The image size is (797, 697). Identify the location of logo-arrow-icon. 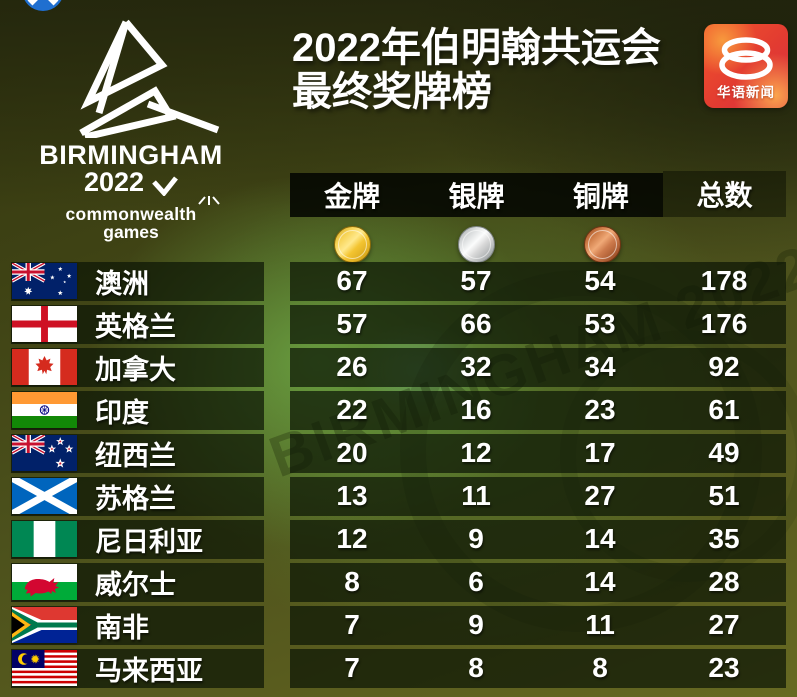
(165, 185).